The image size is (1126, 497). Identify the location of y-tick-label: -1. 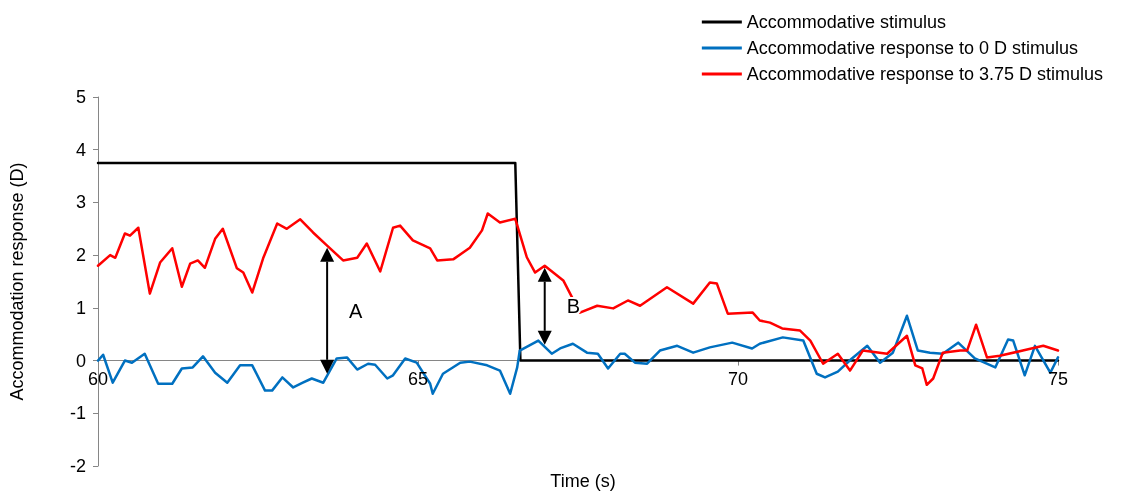
(77, 413).